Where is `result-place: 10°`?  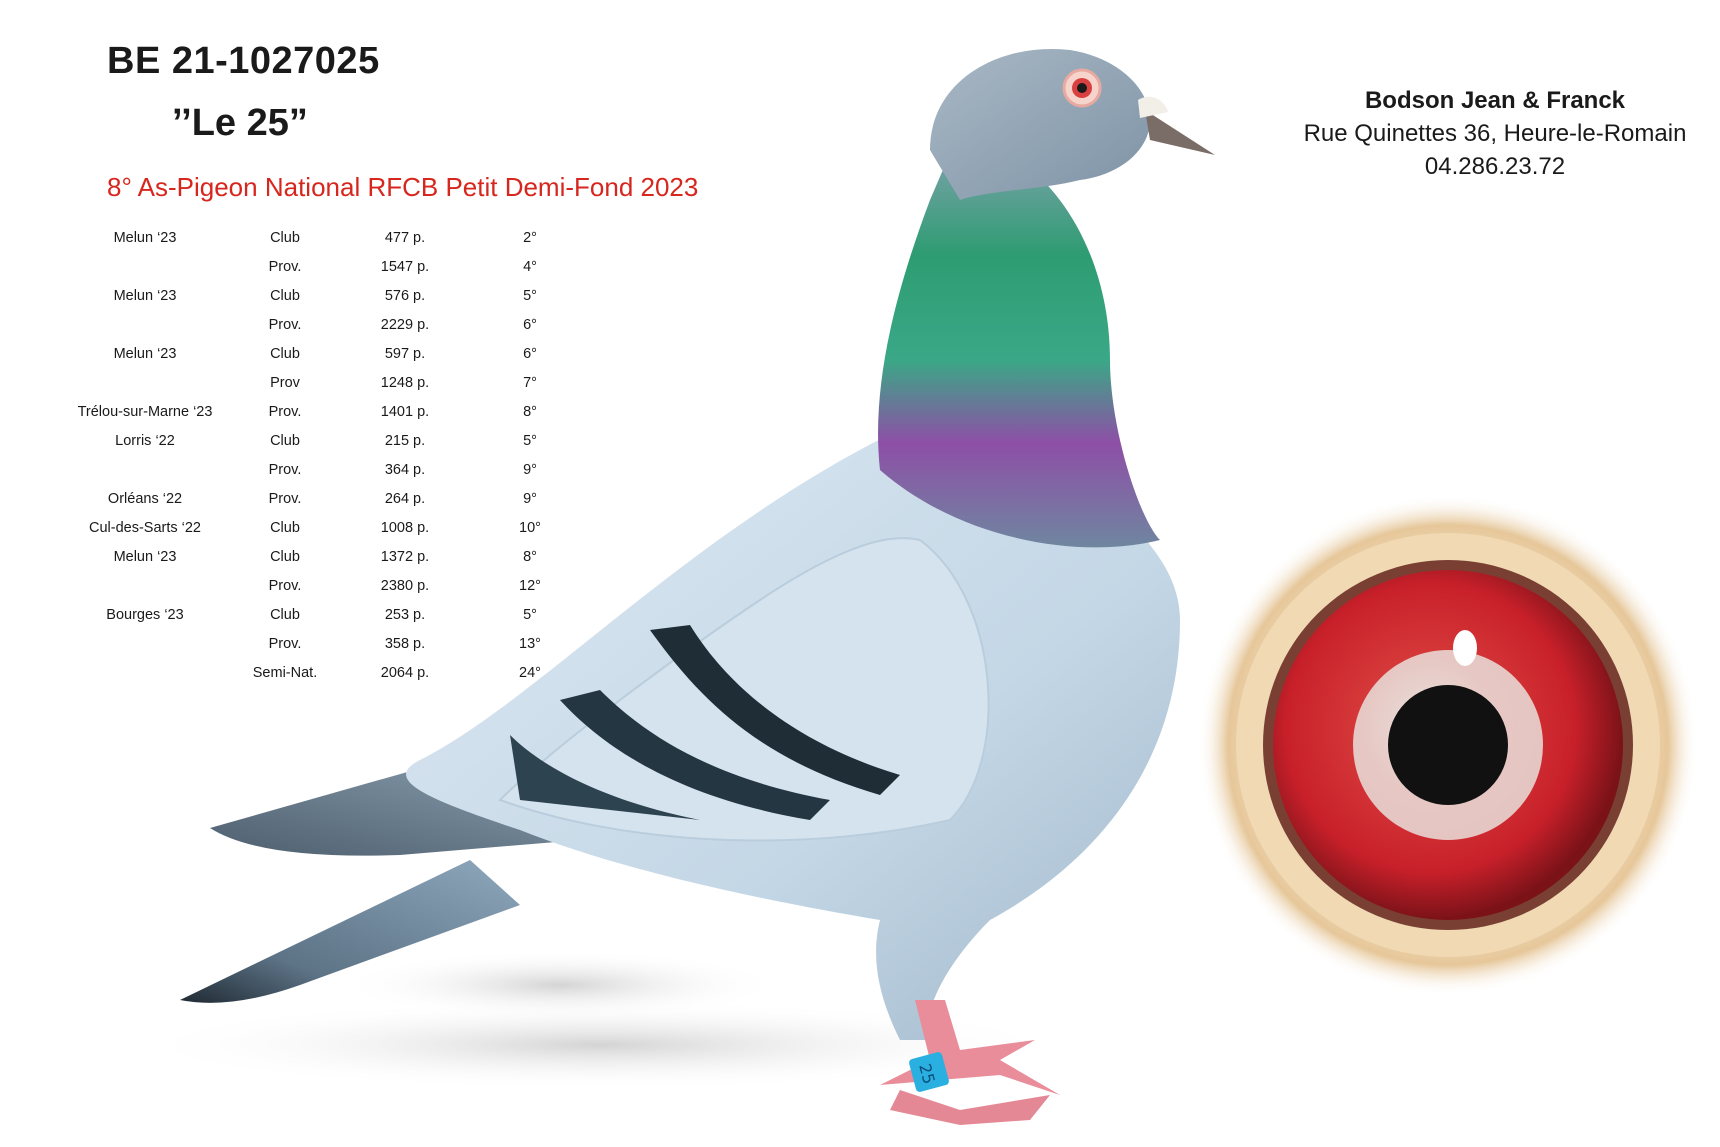
result-place: 10° is located at coordinates (530, 527).